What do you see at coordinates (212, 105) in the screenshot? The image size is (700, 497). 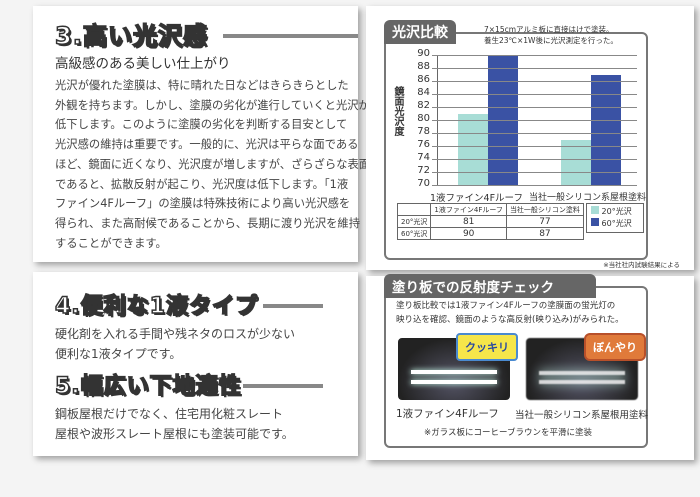 I see `body-line: 外観を持ちます。しかし、塗膜の劣化が進行していくと光沢が` at bounding box center [212, 105].